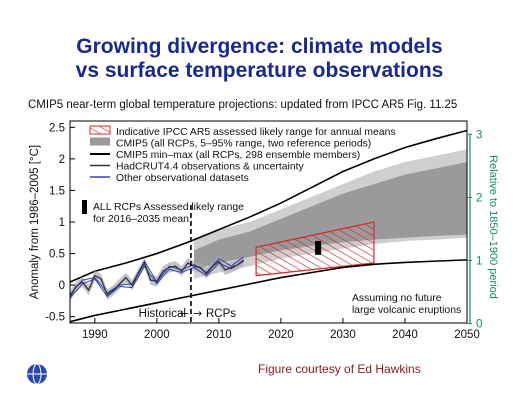  I want to click on y-tick-label: 2, so click(62, 160).